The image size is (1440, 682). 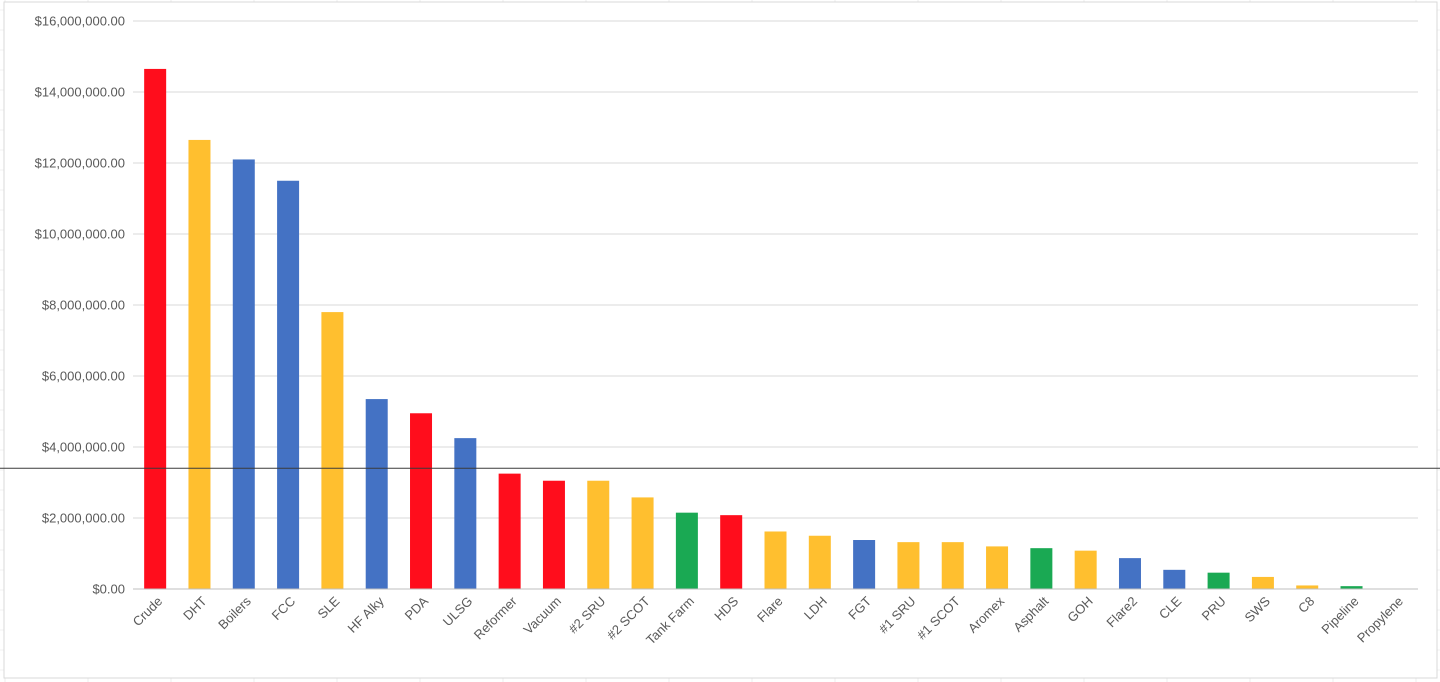 I want to click on y-tick-label: $14,000,000.00, so click(x=80, y=92).